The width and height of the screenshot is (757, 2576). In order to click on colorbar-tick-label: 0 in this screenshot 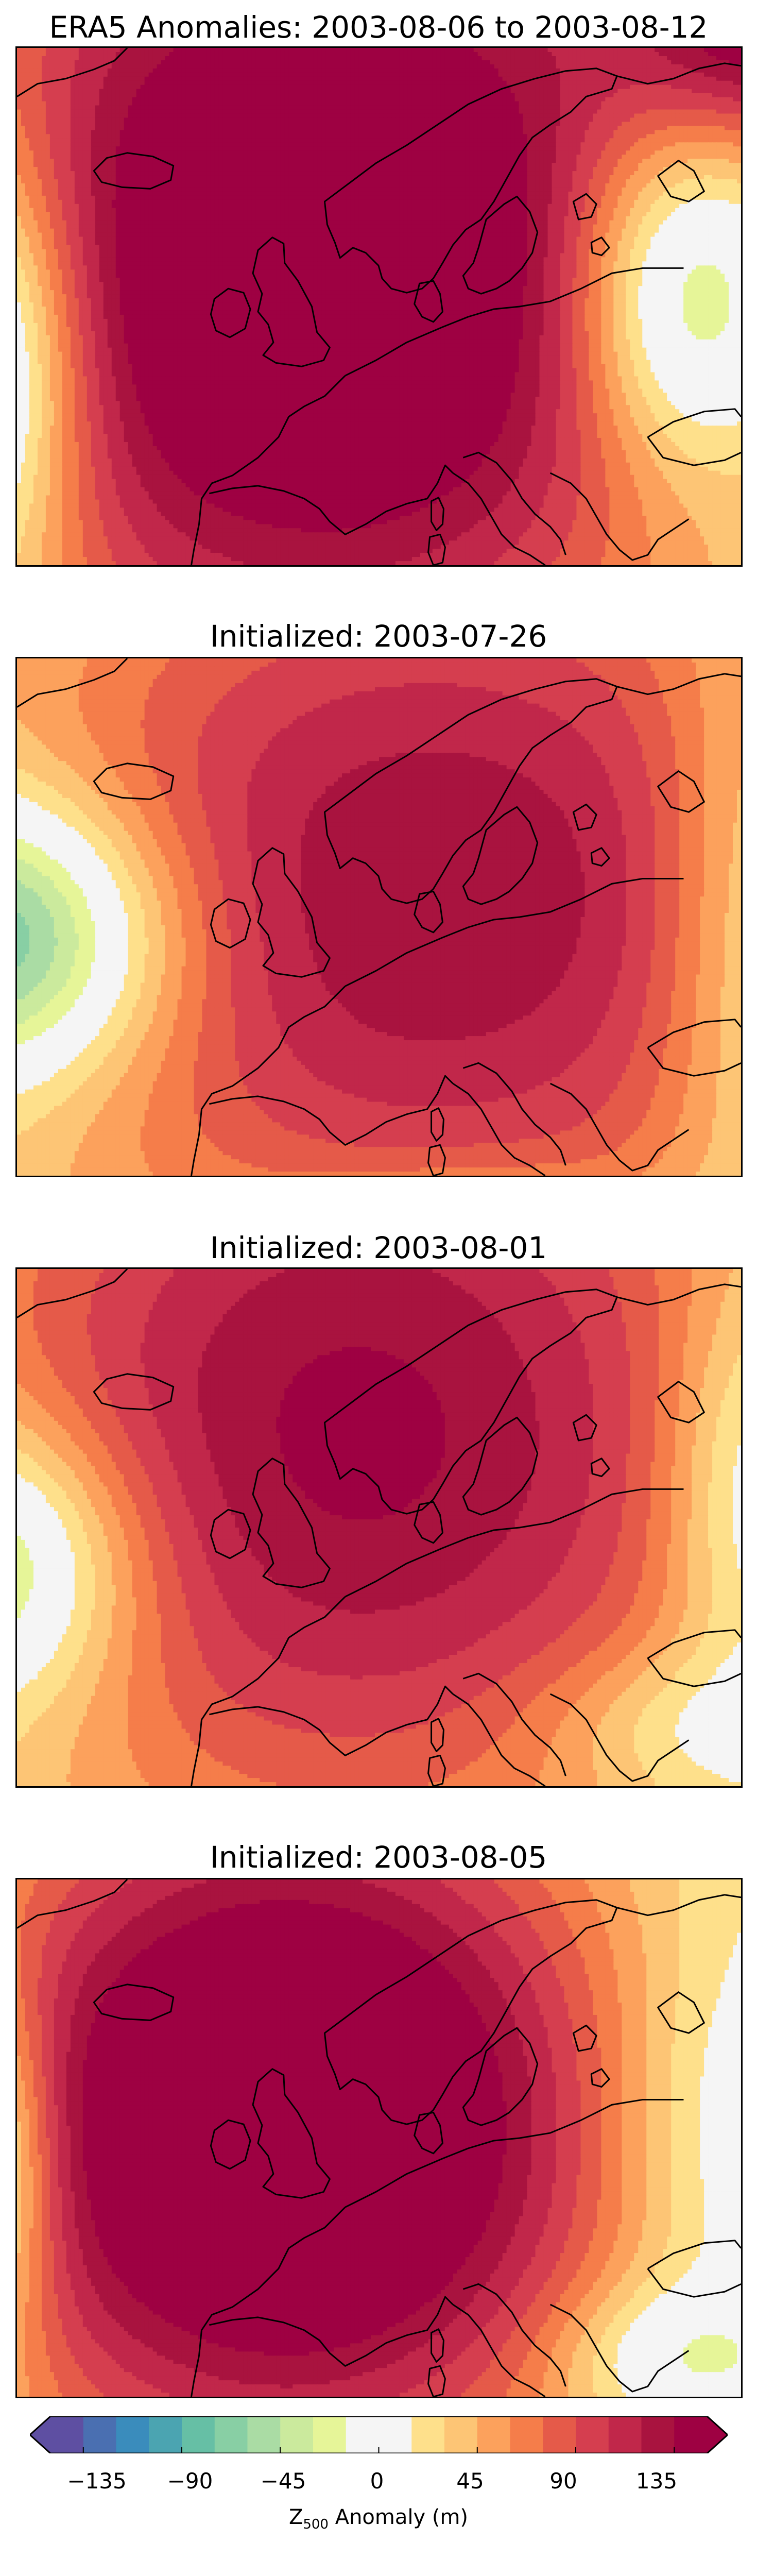, I will do `click(376, 2481)`.